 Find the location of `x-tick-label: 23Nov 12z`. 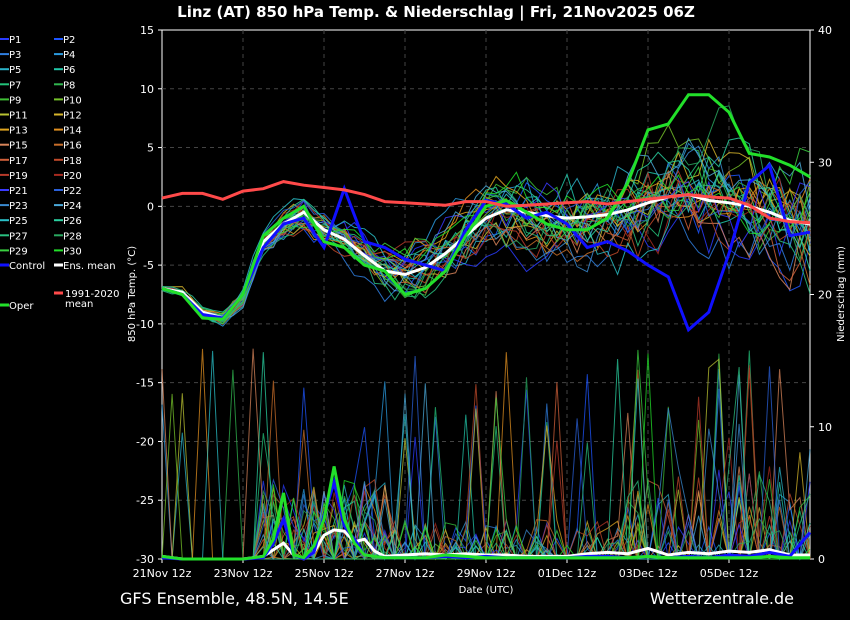

x-tick-label: 23Nov 12z is located at coordinates (243, 573).